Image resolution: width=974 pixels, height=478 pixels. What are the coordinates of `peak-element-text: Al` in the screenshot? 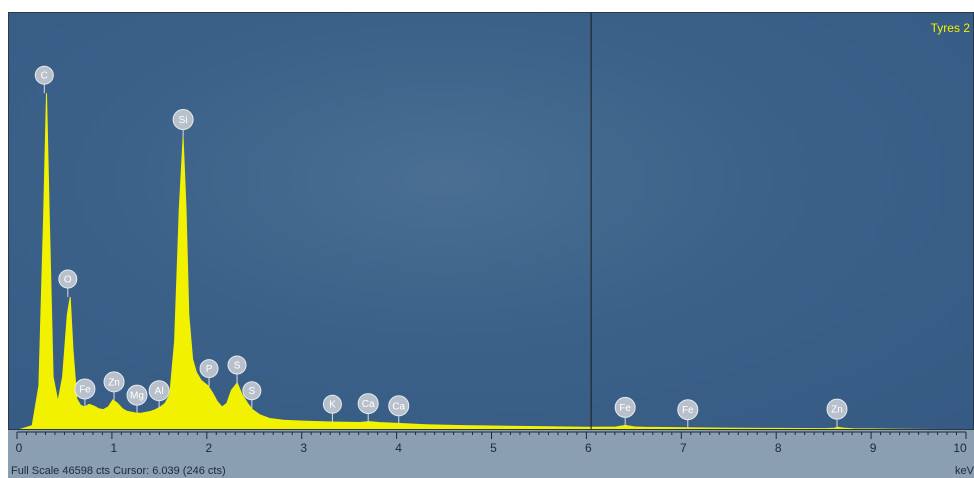 It's located at (159, 391).